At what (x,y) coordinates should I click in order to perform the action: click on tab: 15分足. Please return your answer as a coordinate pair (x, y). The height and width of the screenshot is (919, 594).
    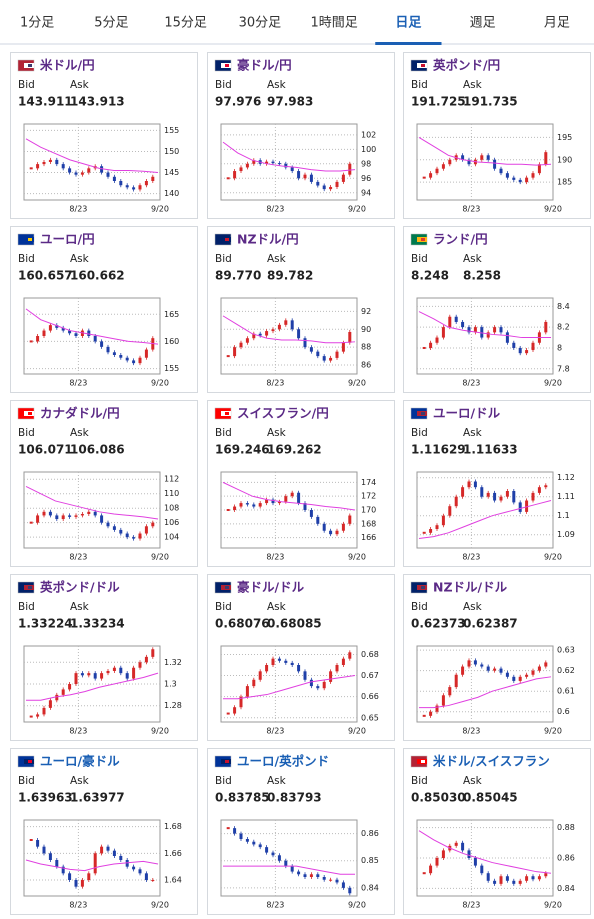
    Looking at the image, I should click on (185, 23).